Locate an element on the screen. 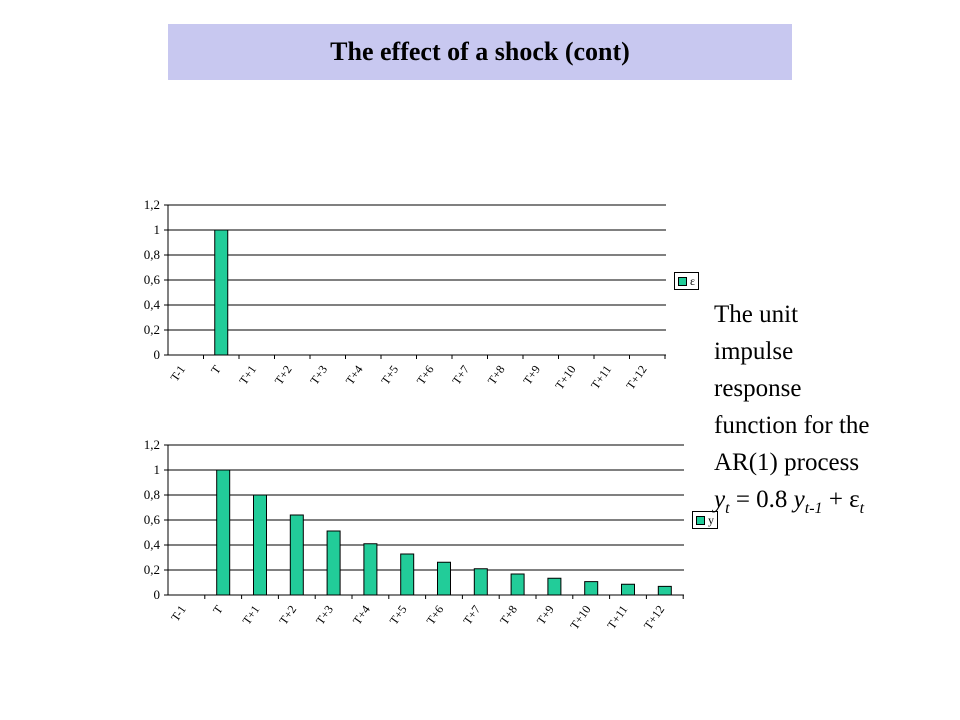 The image size is (960, 720). eq-eps: ε is located at coordinates (854, 499).